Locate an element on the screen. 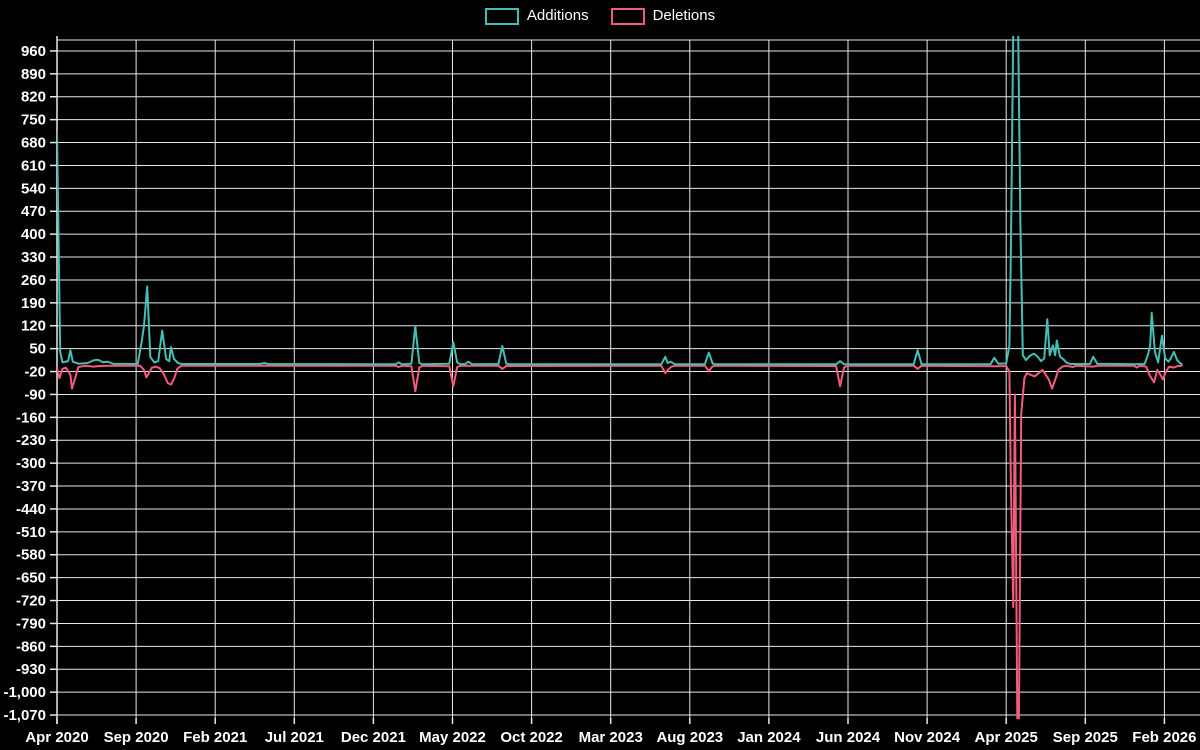 The width and height of the screenshot is (1200, 750). svg-text: -860 is located at coordinates (31, 646).